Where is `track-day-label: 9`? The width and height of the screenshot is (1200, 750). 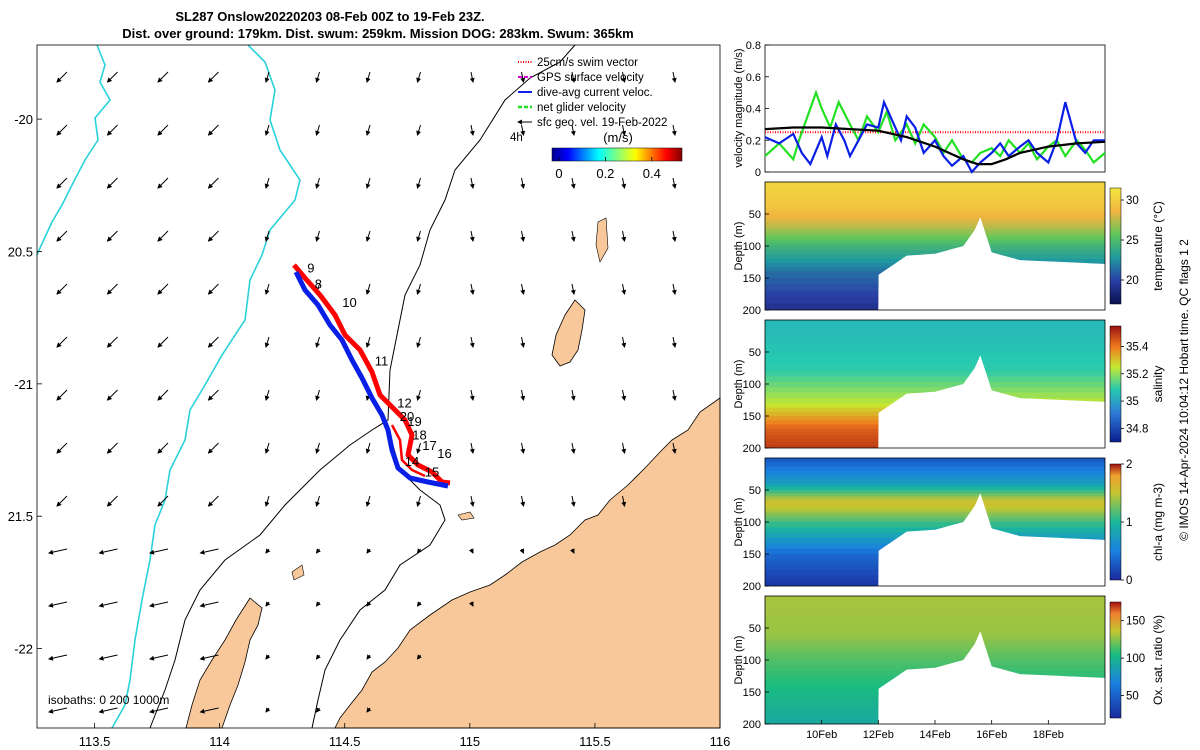
track-day-label: 9 is located at coordinates (310, 268).